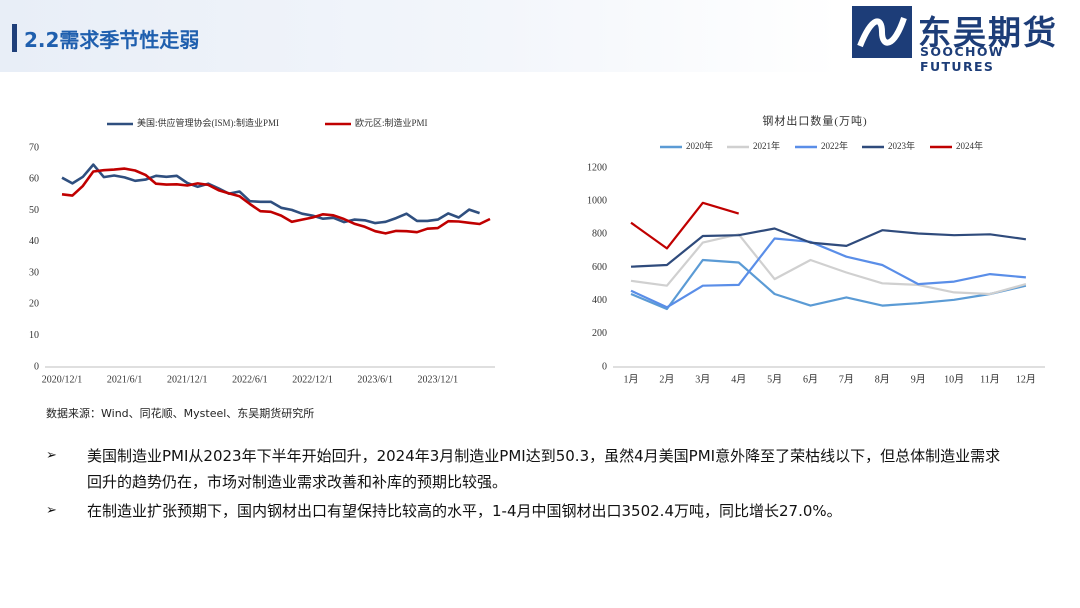  I want to click on logo-icon, so click(882, 32).